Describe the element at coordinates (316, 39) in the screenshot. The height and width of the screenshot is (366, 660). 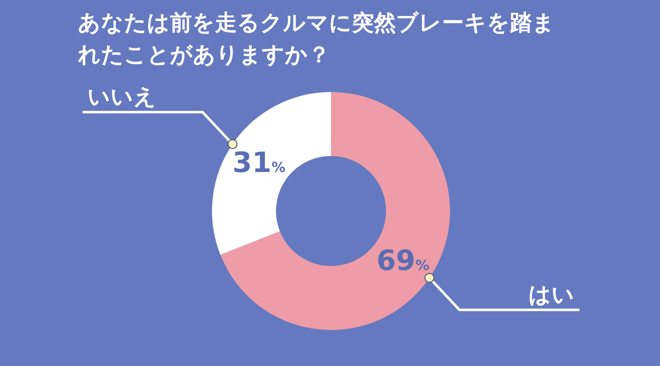
I see `chart-title: あなたは前を走るクルマに突然ブレーキを踏まれたことがありますか？` at that location.